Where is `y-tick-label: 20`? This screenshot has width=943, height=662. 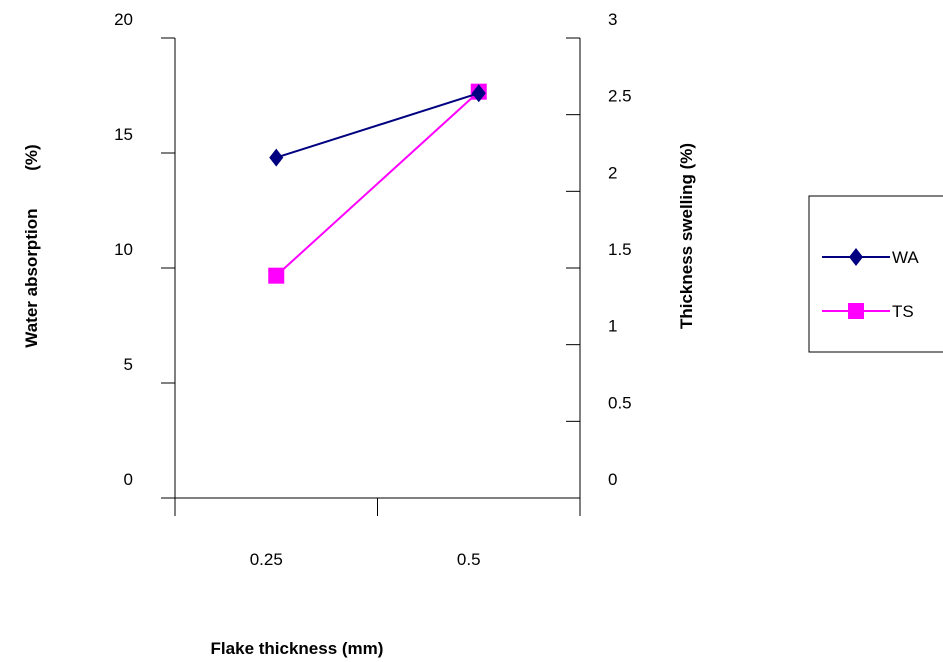 y-tick-label: 20 is located at coordinates (123, 19).